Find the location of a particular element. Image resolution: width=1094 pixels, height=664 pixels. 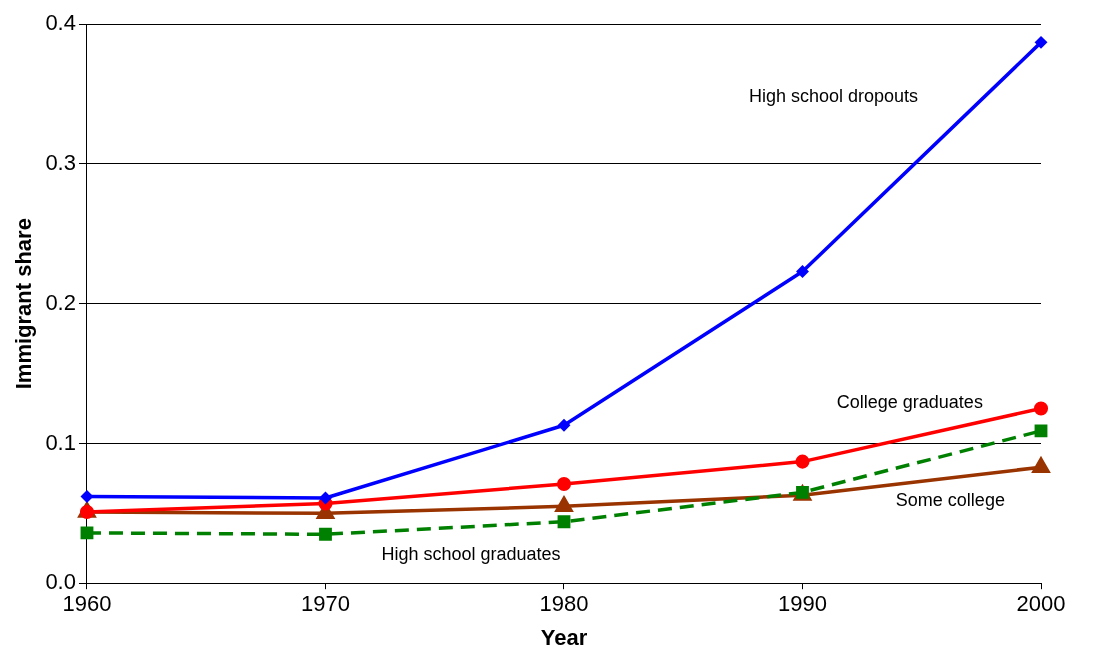

y-tick-label: 0.4 is located at coordinates (60, 23).